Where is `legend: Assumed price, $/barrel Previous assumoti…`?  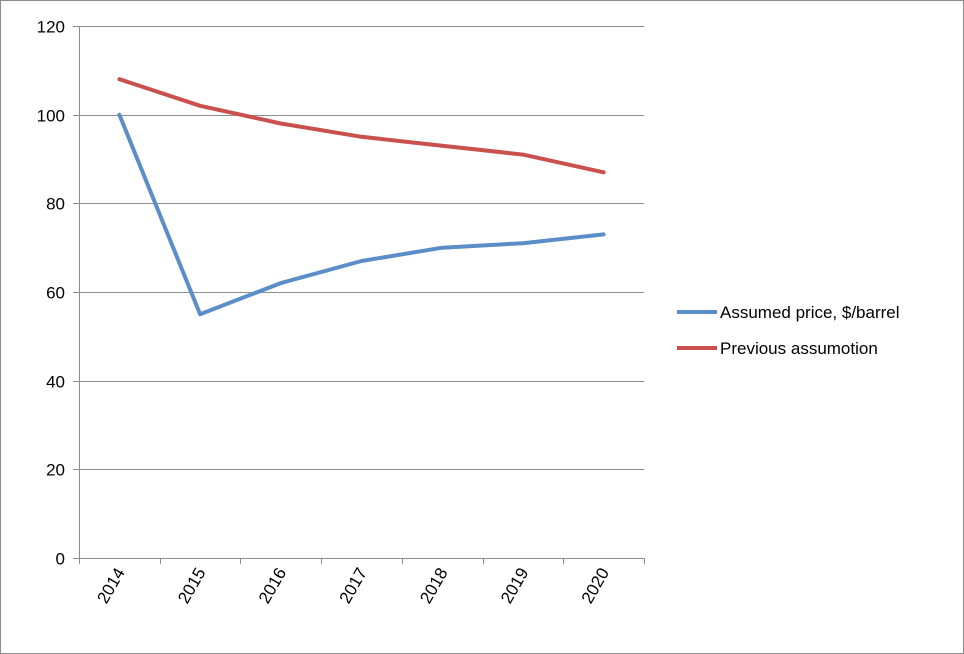
legend: Assumed price, $/barrel Previous assumoti… is located at coordinates (788, 330).